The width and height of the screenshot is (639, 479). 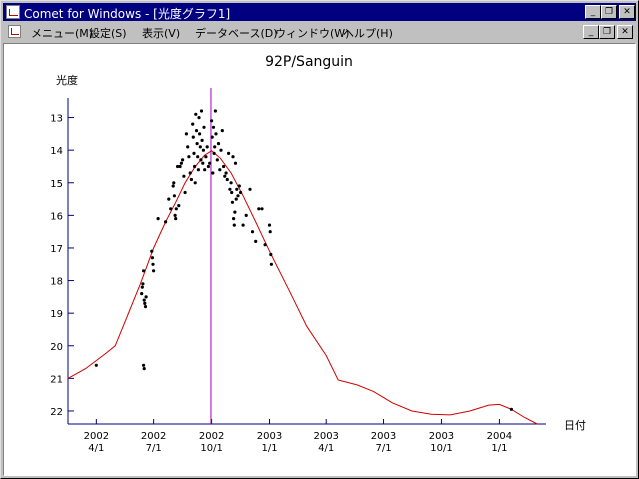 What do you see at coordinates (56, 412) in the screenshot?
I see `y-tick-label: 22` at bounding box center [56, 412].